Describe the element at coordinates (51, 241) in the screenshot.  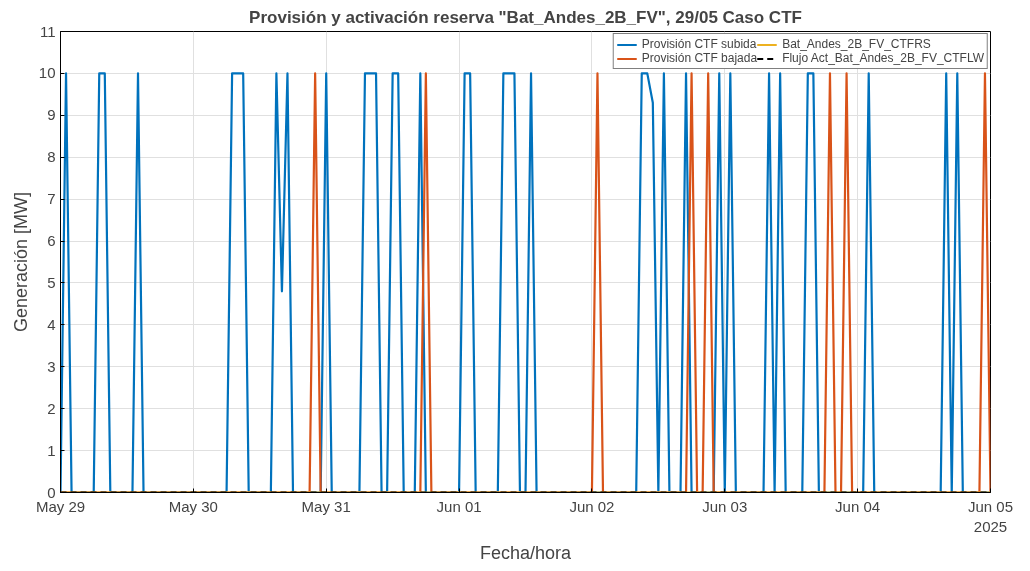
I see `y-tick-label: 6` at that location.